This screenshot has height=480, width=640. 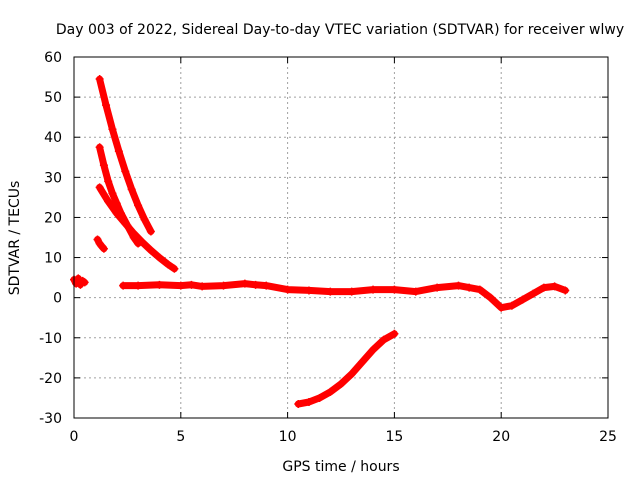 What do you see at coordinates (180, 437) in the screenshot?
I see `x-tick-label: 5` at bounding box center [180, 437].